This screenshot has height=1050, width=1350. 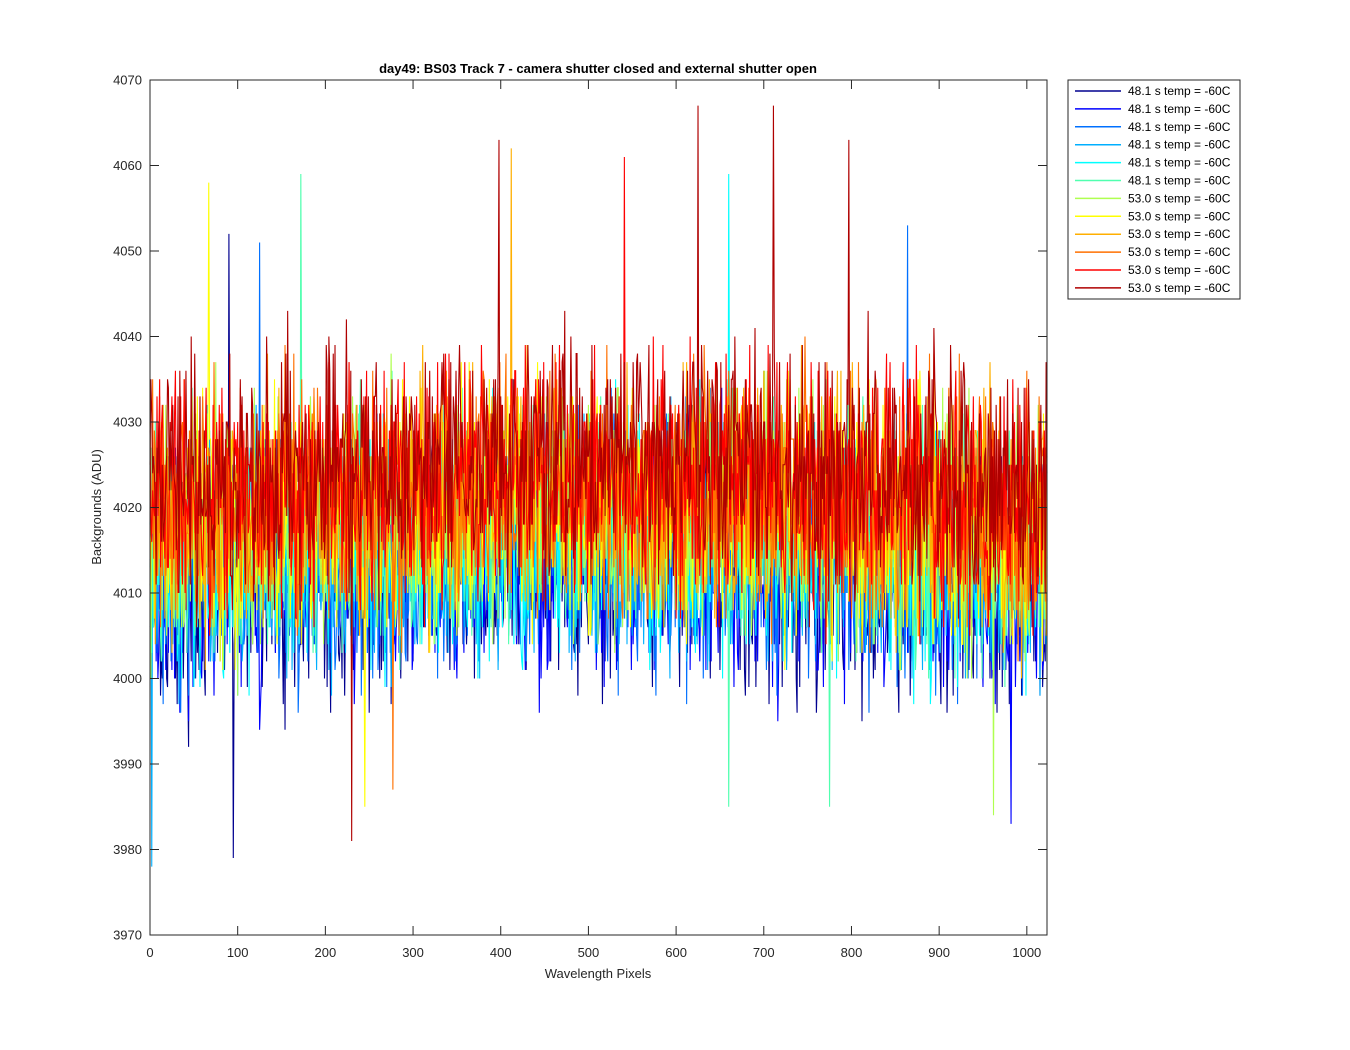 What do you see at coordinates (1179, 109) in the screenshot?
I see `legend-label-2: 48.1 s temp = -60C` at bounding box center [1179, 109].